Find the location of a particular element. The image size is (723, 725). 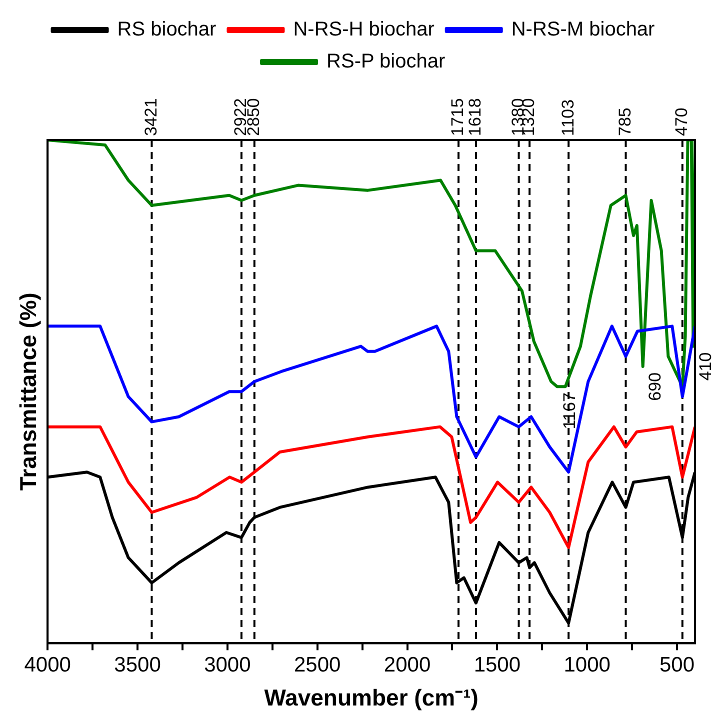

x-tick-label: 3500 is located at coordinates (137, 665).